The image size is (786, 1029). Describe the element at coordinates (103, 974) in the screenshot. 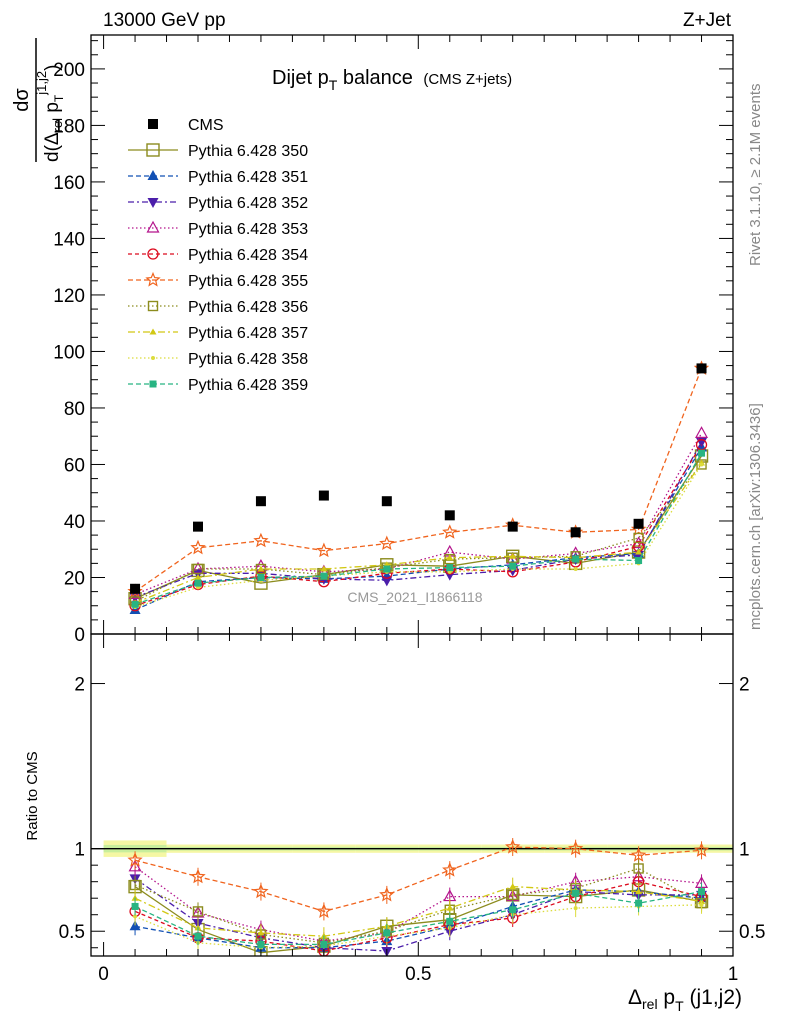

I see `x-tick-label: 0` at that location.